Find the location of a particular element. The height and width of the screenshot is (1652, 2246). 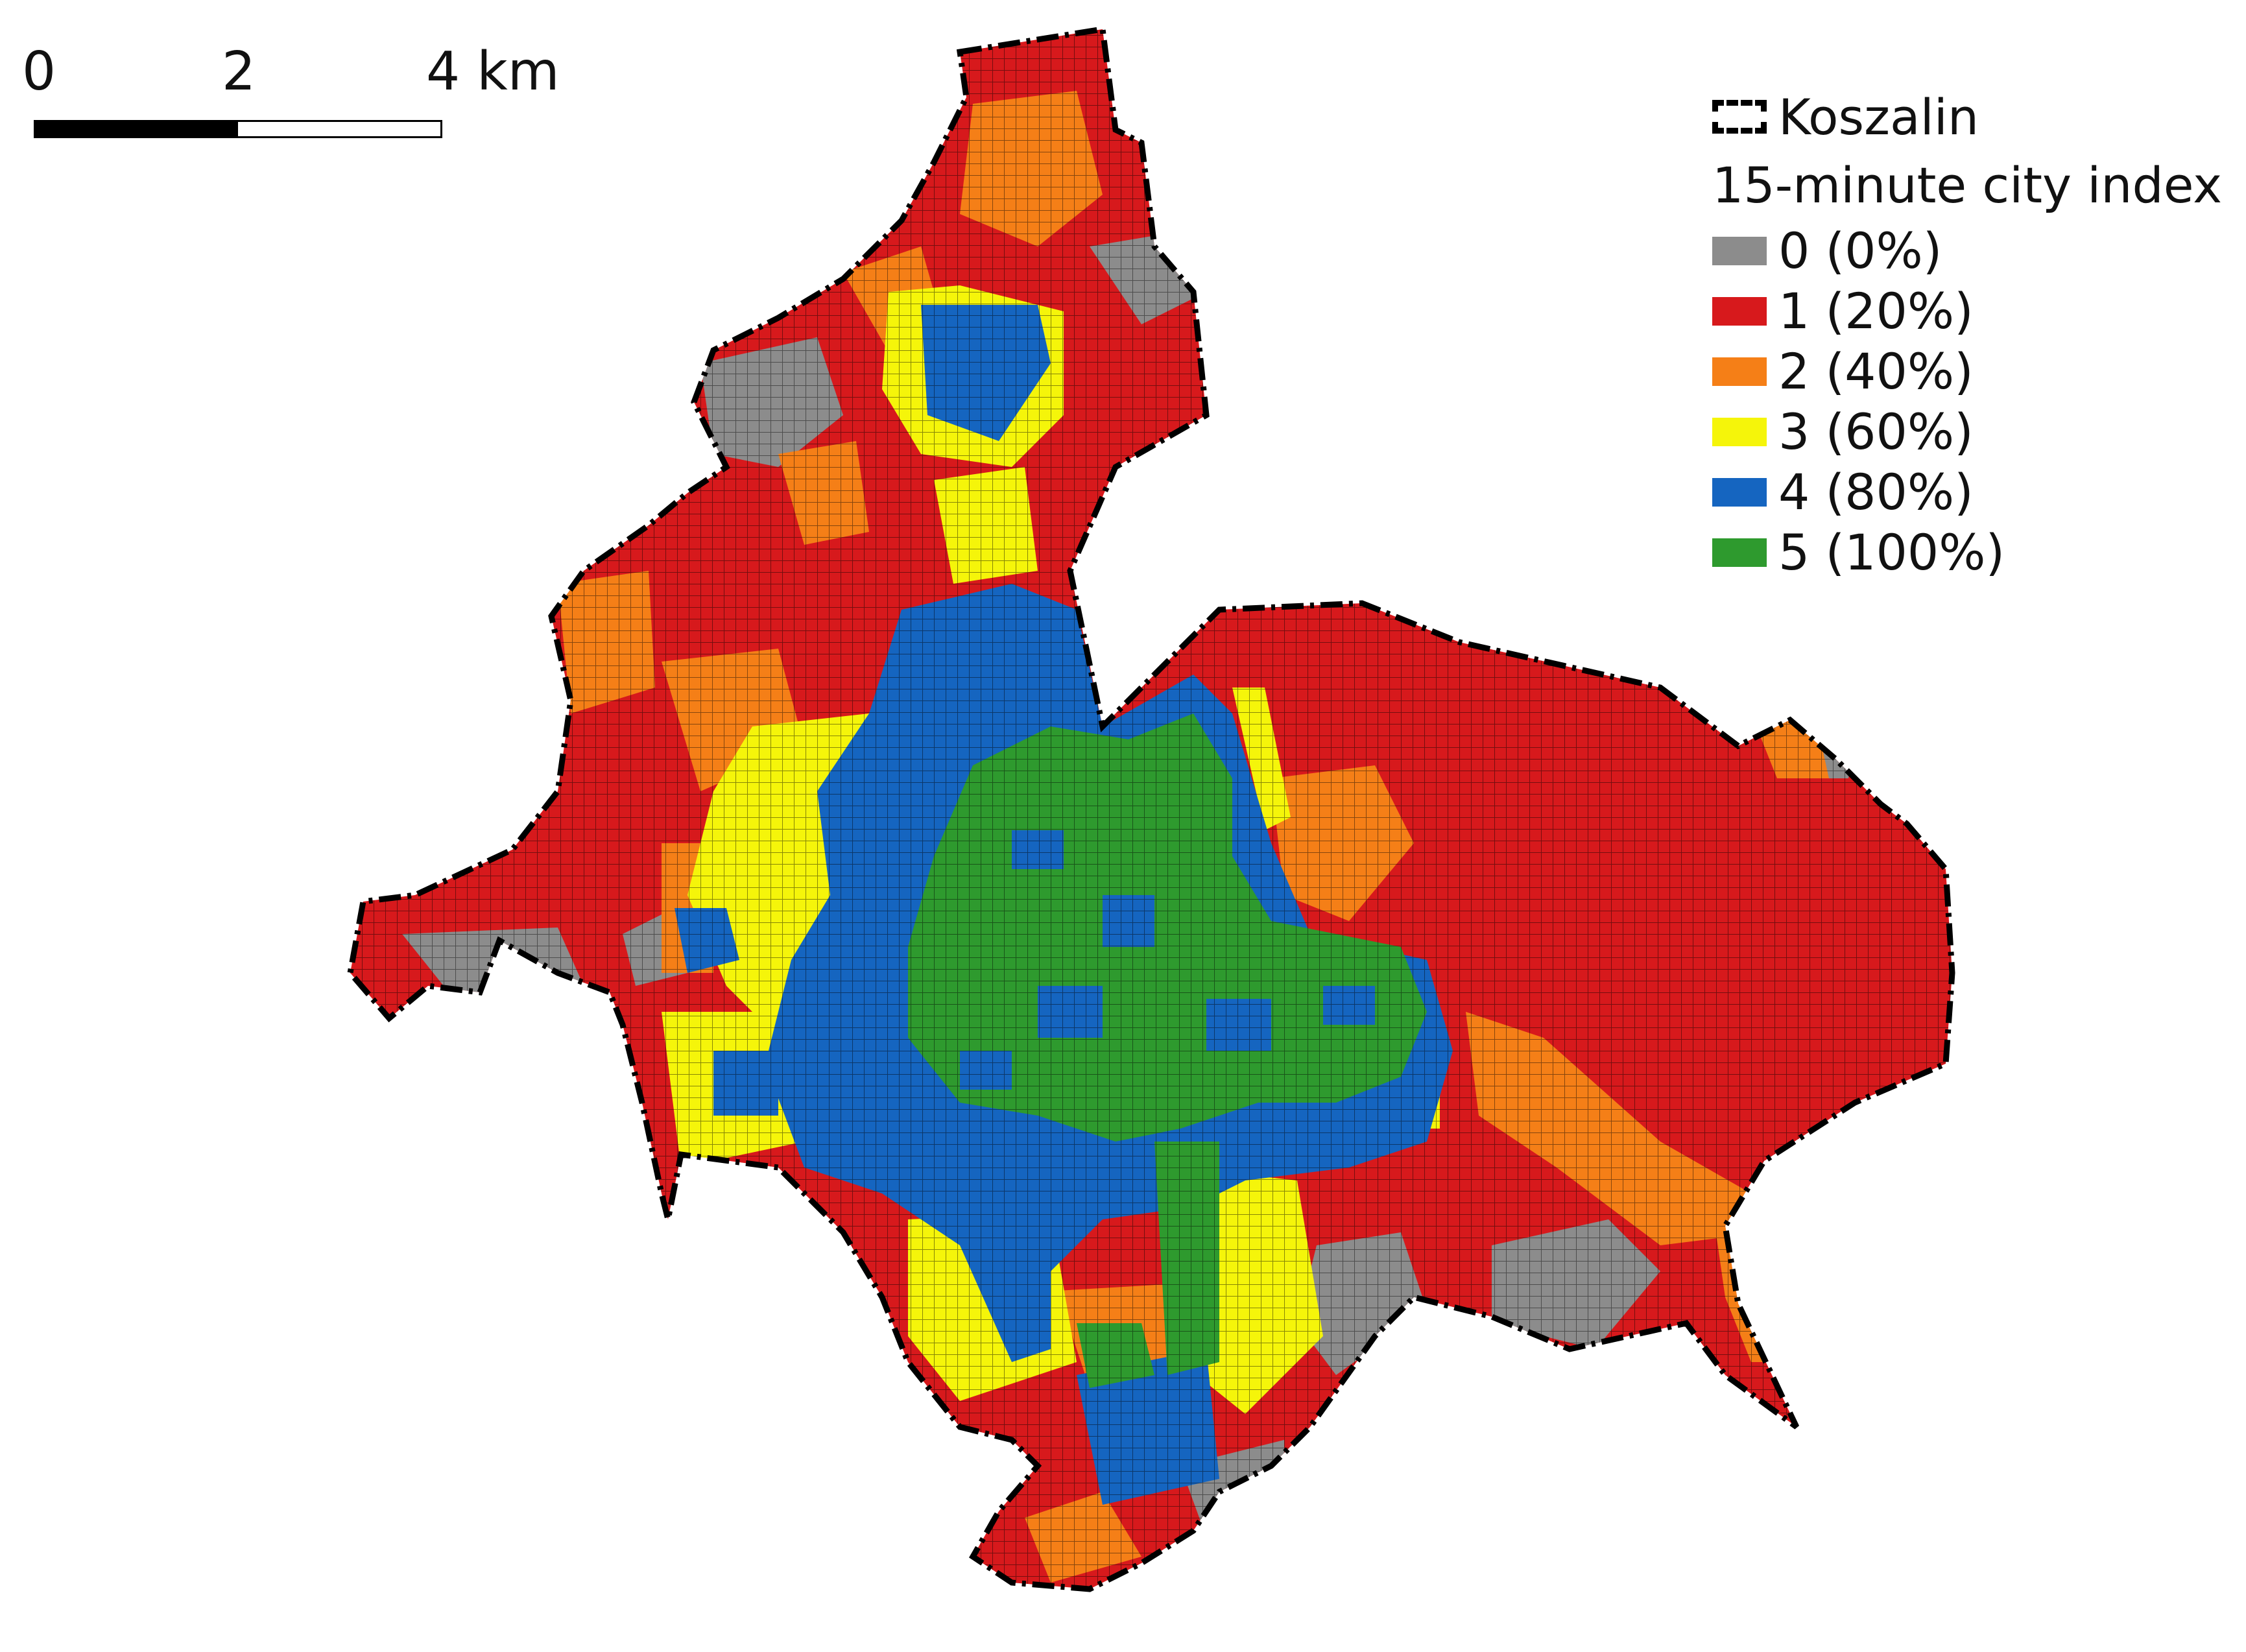

scale-tick-2: 2 is located at coordinates (239, 72).